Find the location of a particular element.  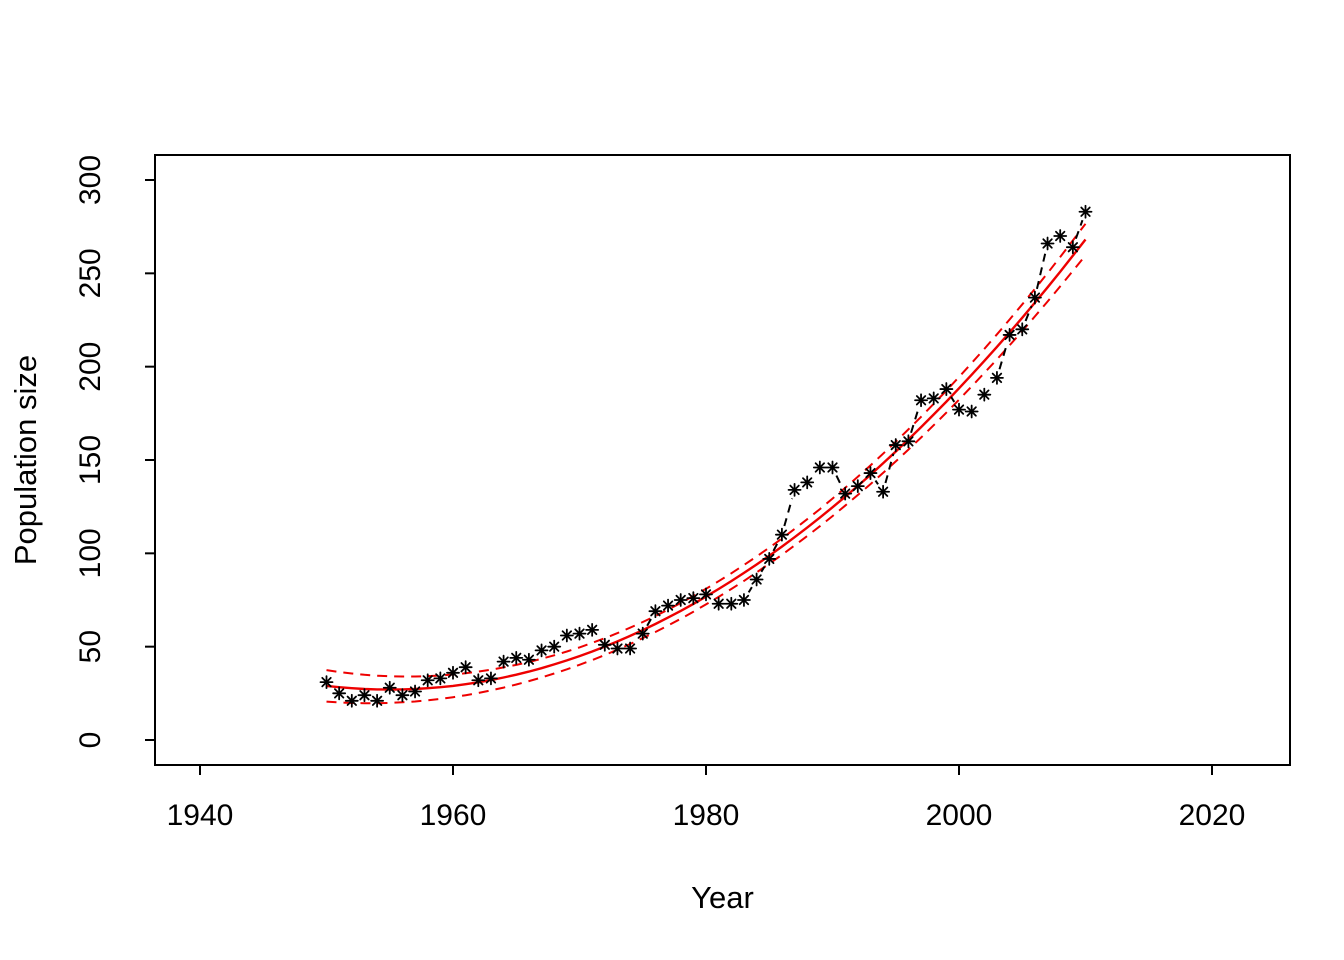

x-tick-label: 1940 is located at coordinates (200, 815).